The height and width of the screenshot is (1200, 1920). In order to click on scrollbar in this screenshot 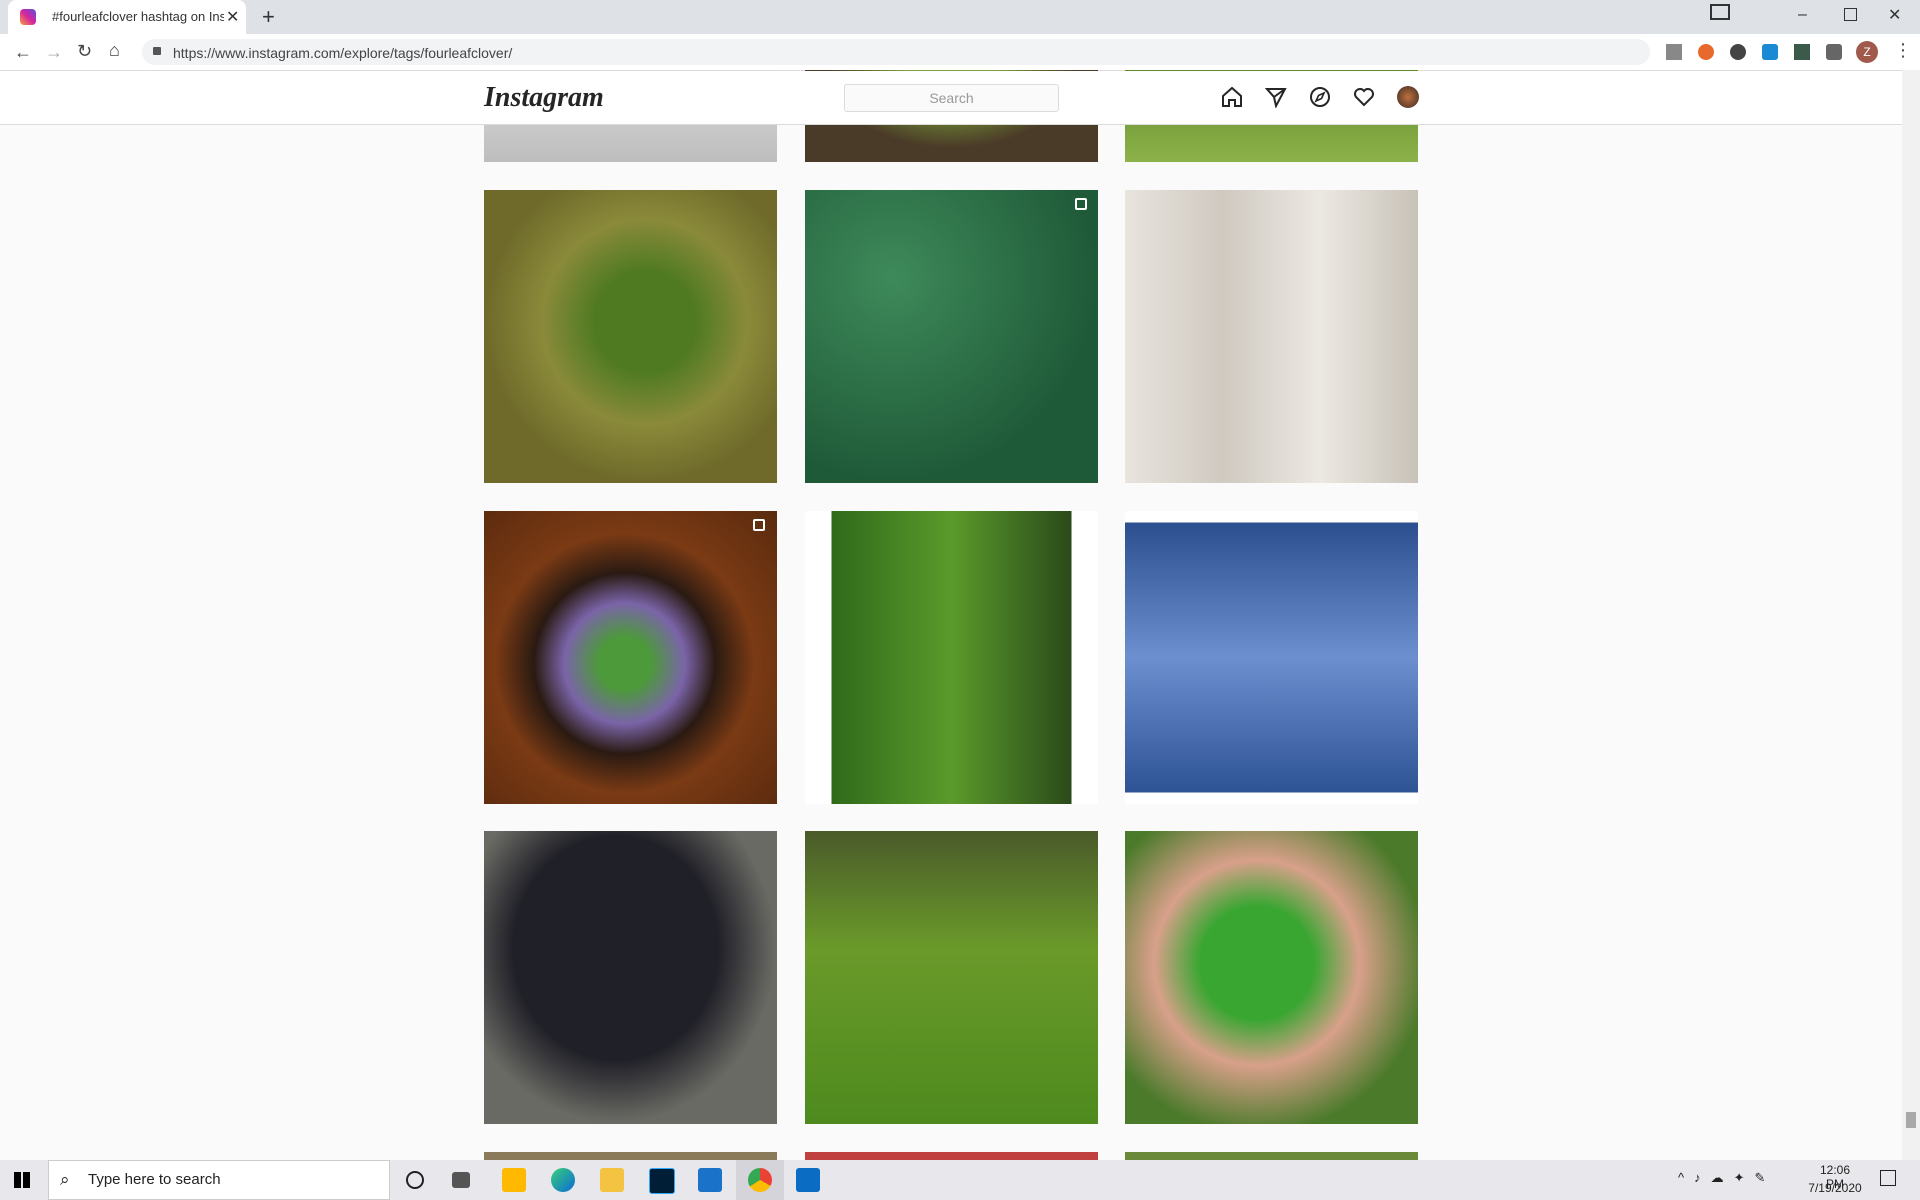, I will do `click(1911, 615)`.